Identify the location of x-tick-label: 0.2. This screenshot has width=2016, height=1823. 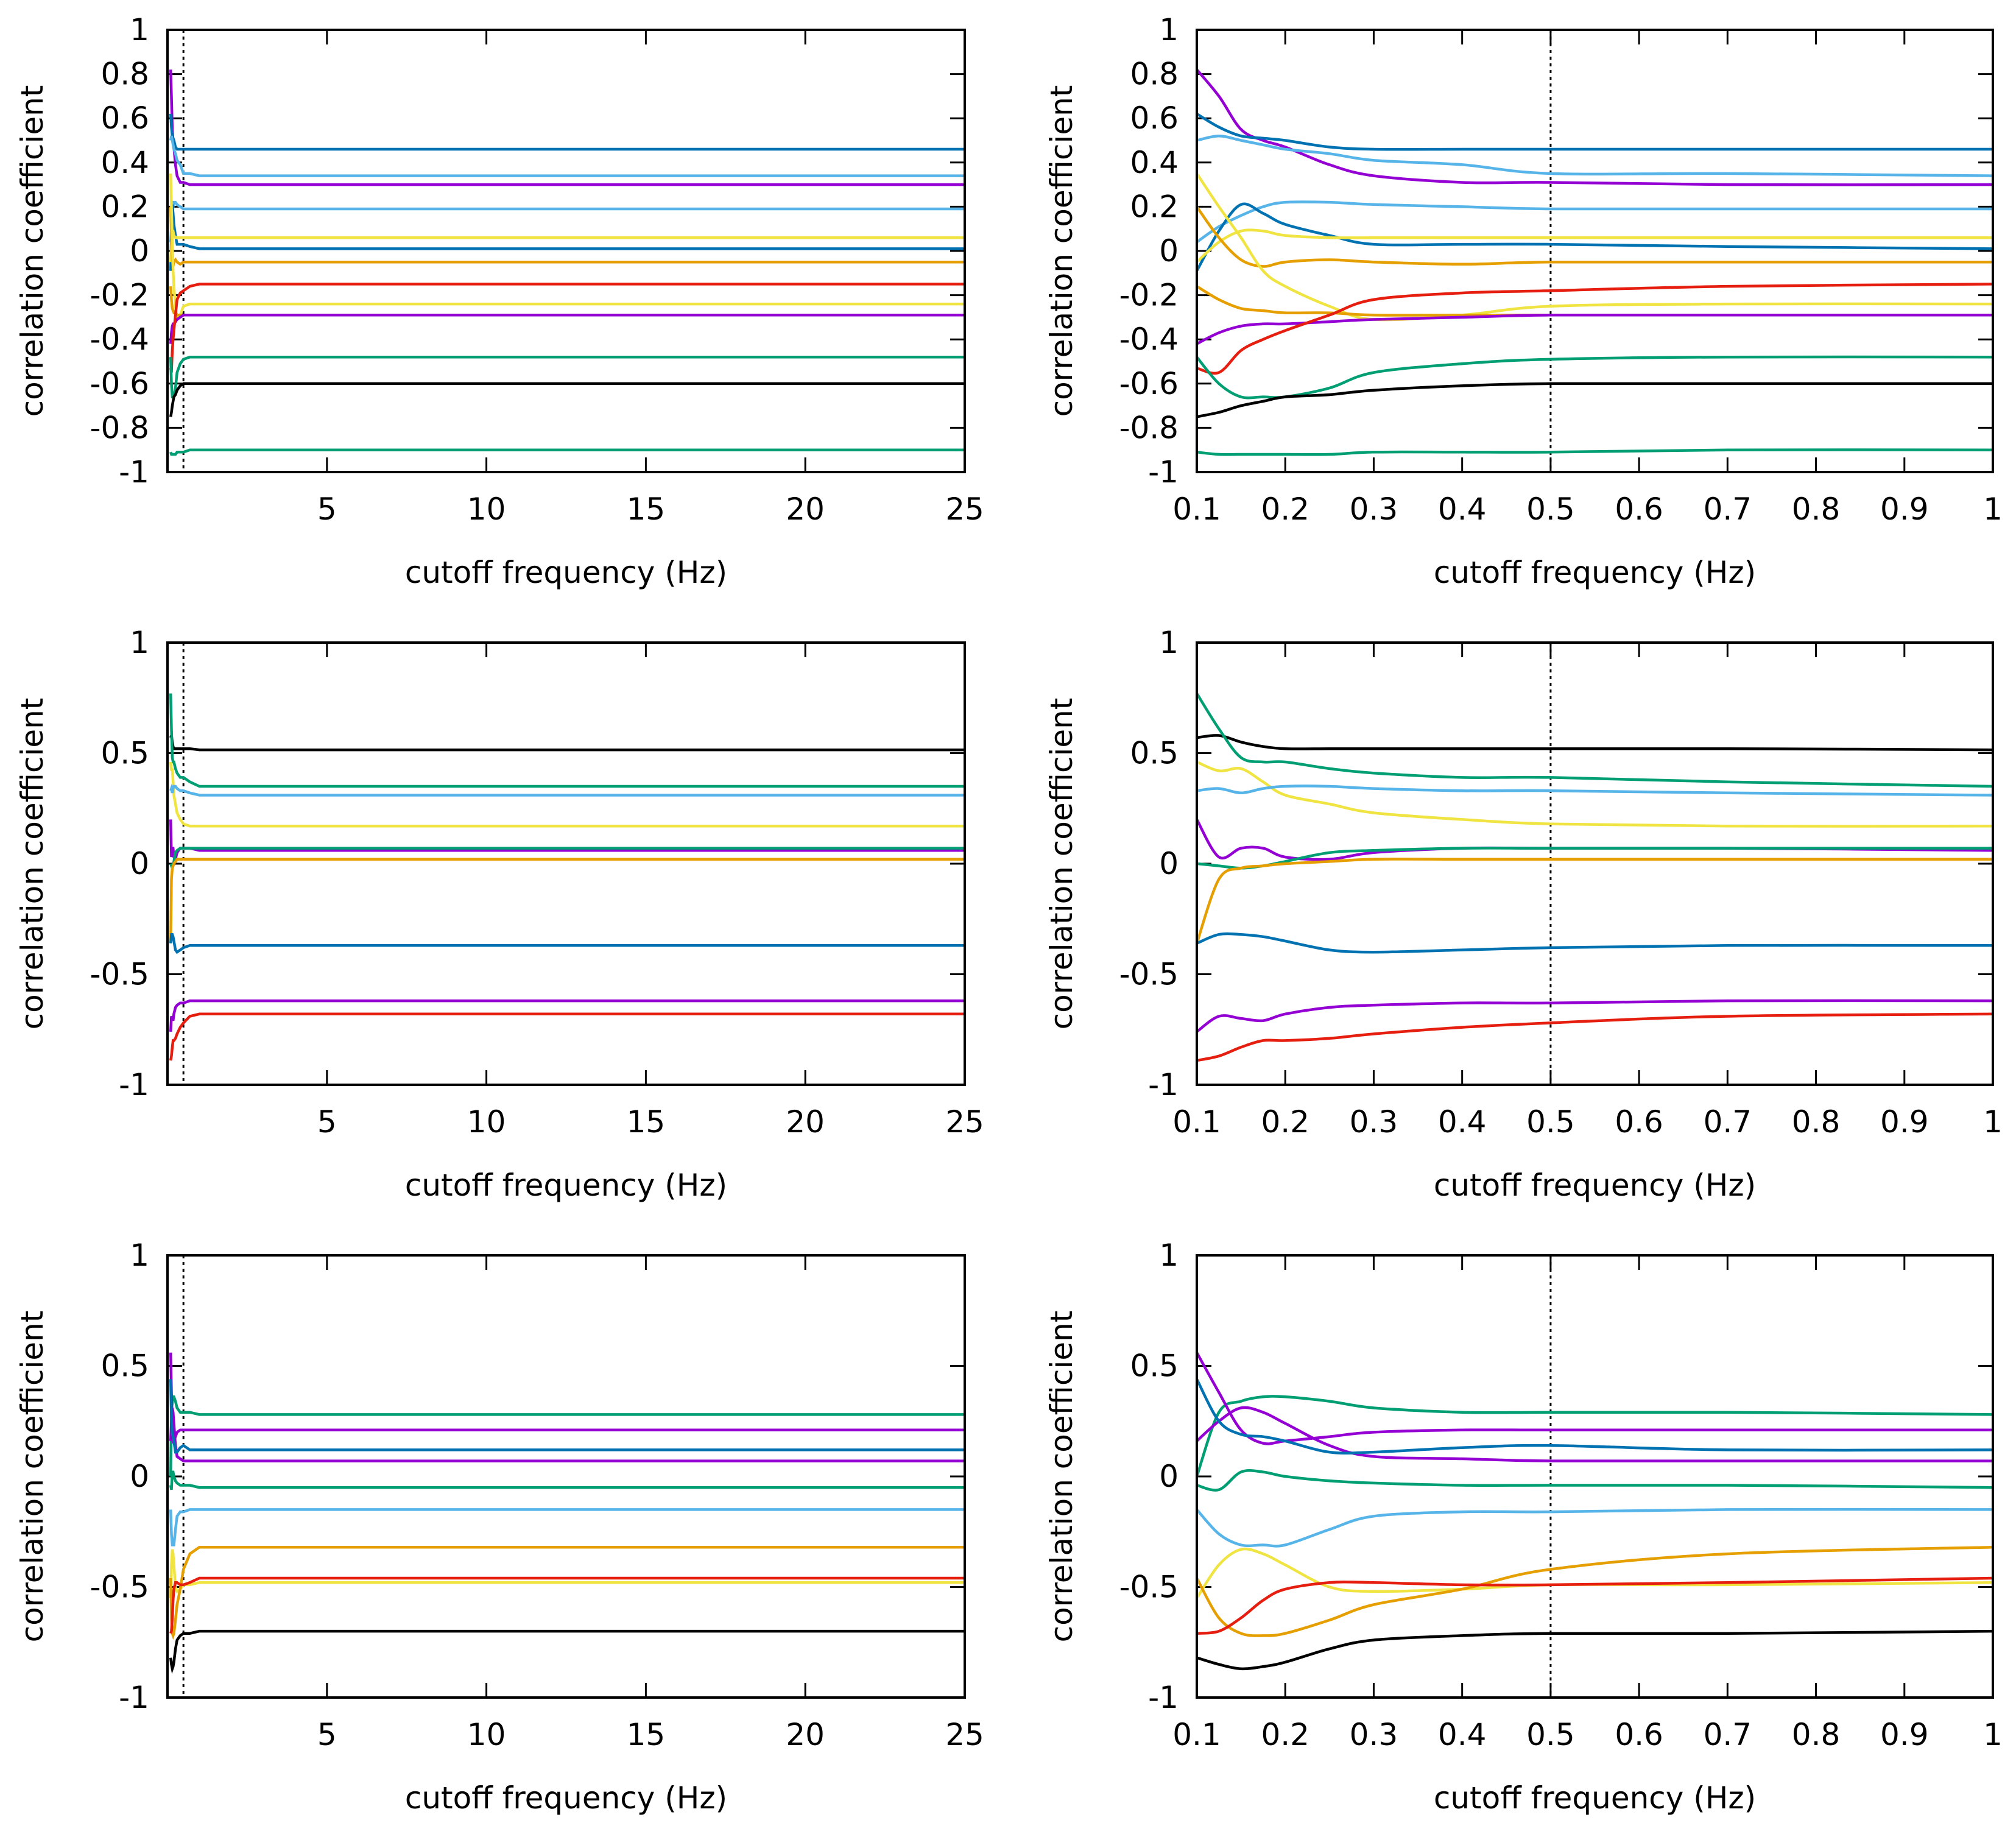
(1285, 509).